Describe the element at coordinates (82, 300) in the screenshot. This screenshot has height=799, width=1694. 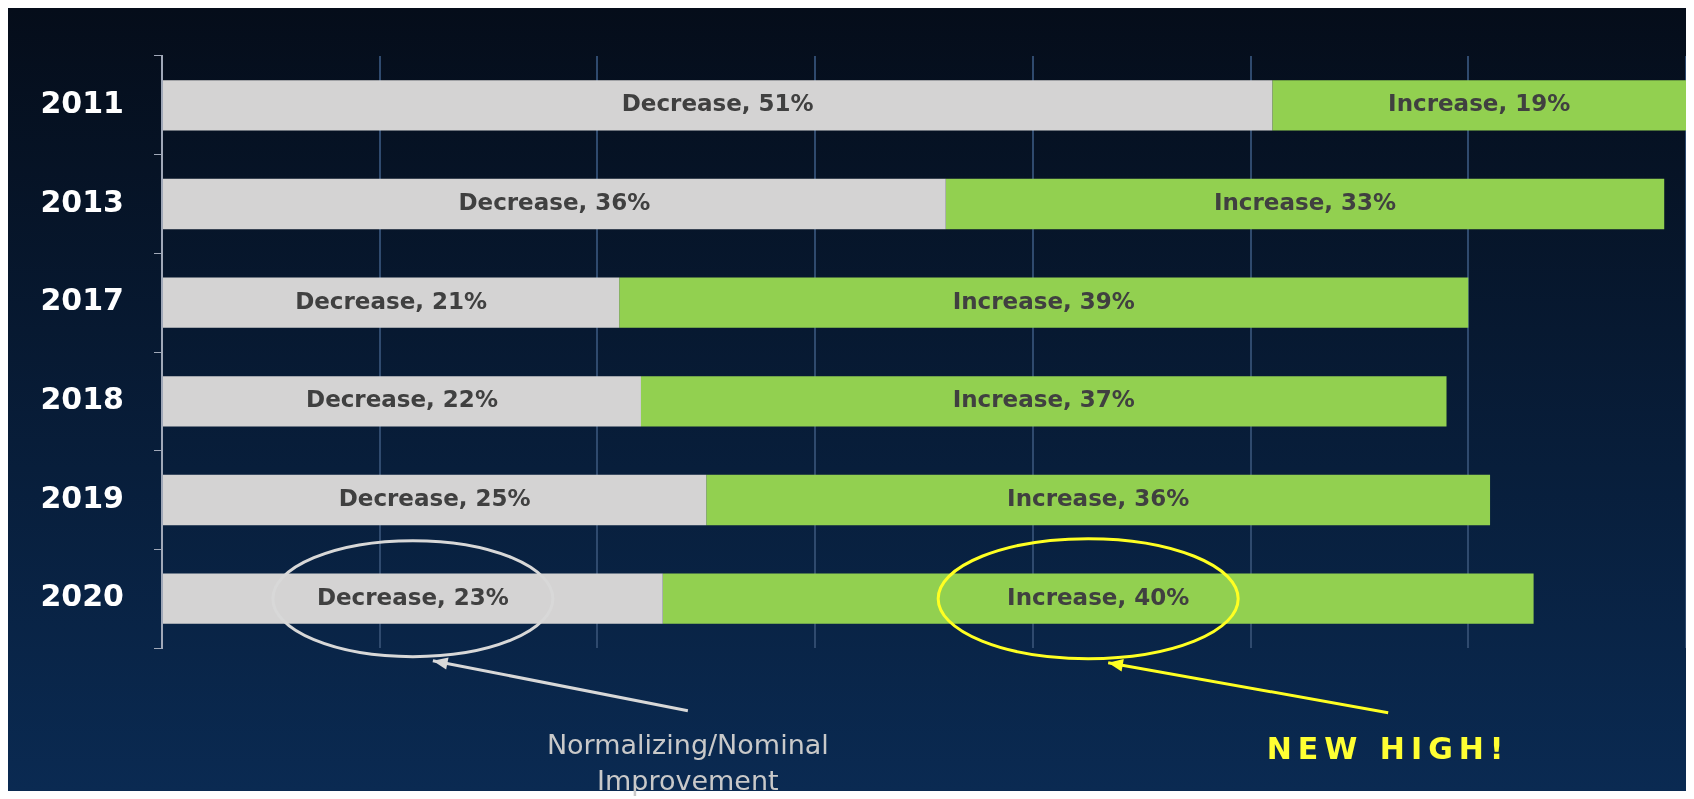
I see `y-tick-label: 2017` at that location.